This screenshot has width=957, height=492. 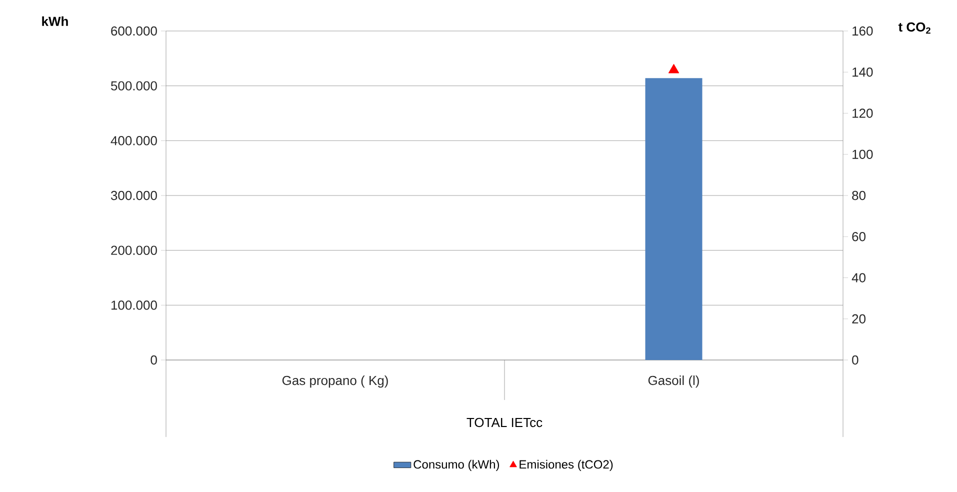 I want to click on y-tick-label: 500.000, so click(x=133, y=85).